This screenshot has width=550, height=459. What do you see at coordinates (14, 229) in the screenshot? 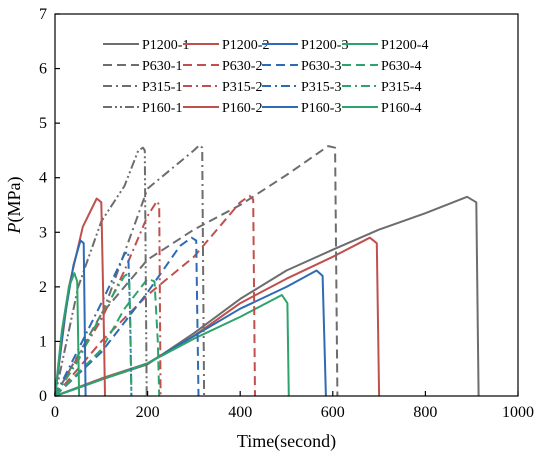
I see `y-axis-title-symbol: P` at bounding box center [14, 229].